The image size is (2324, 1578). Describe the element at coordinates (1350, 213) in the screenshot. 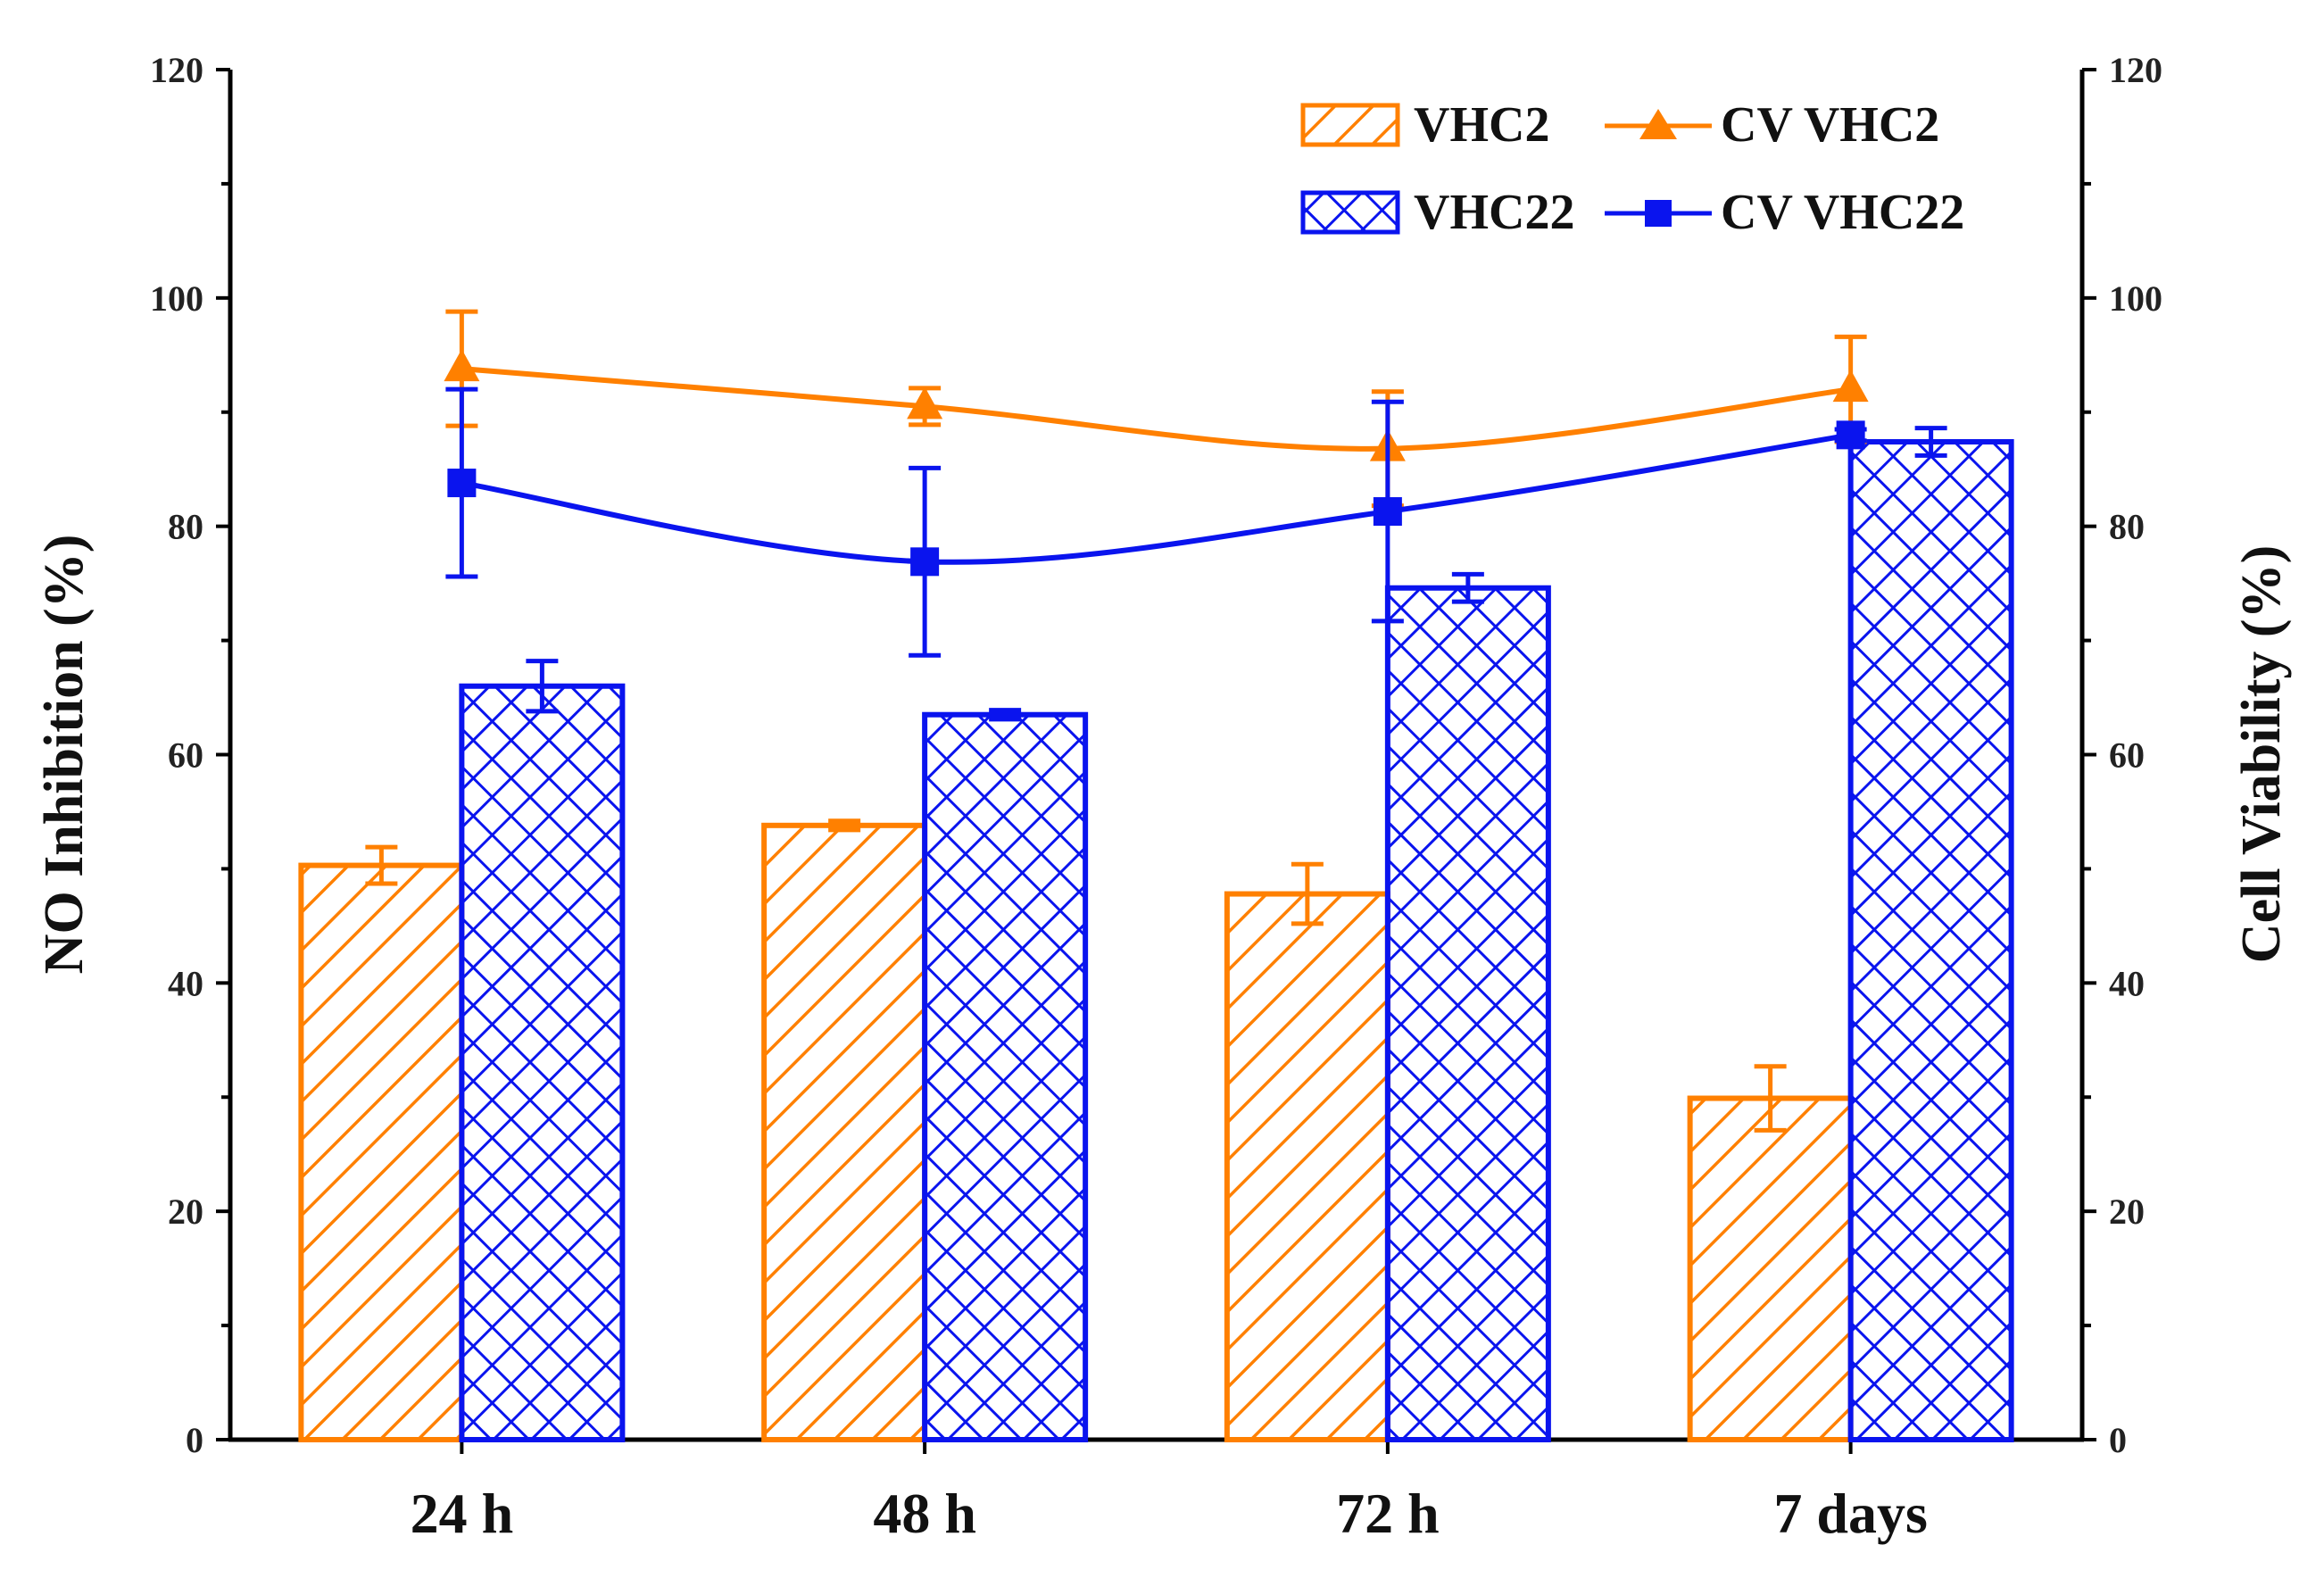

I see `legend-swatch-vhc22` at that location.